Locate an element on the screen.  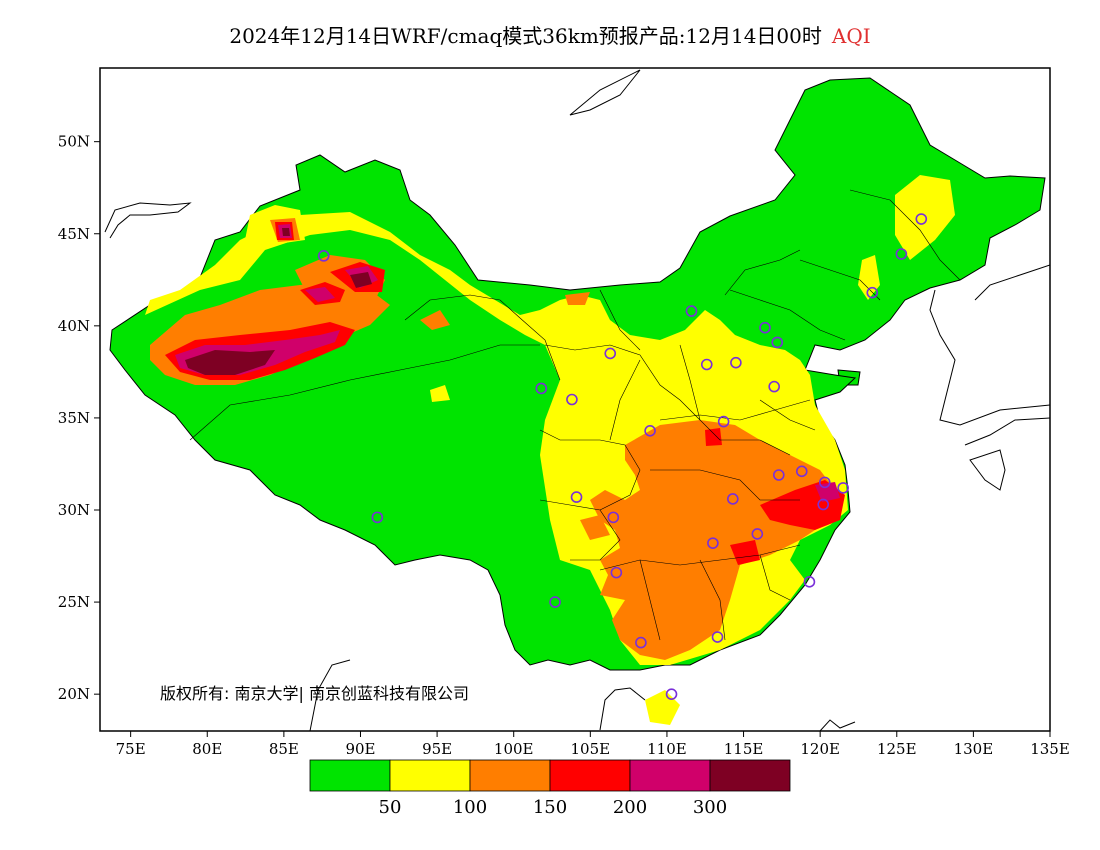
x-tick-label: 100E is located at coordinates (514, 749).